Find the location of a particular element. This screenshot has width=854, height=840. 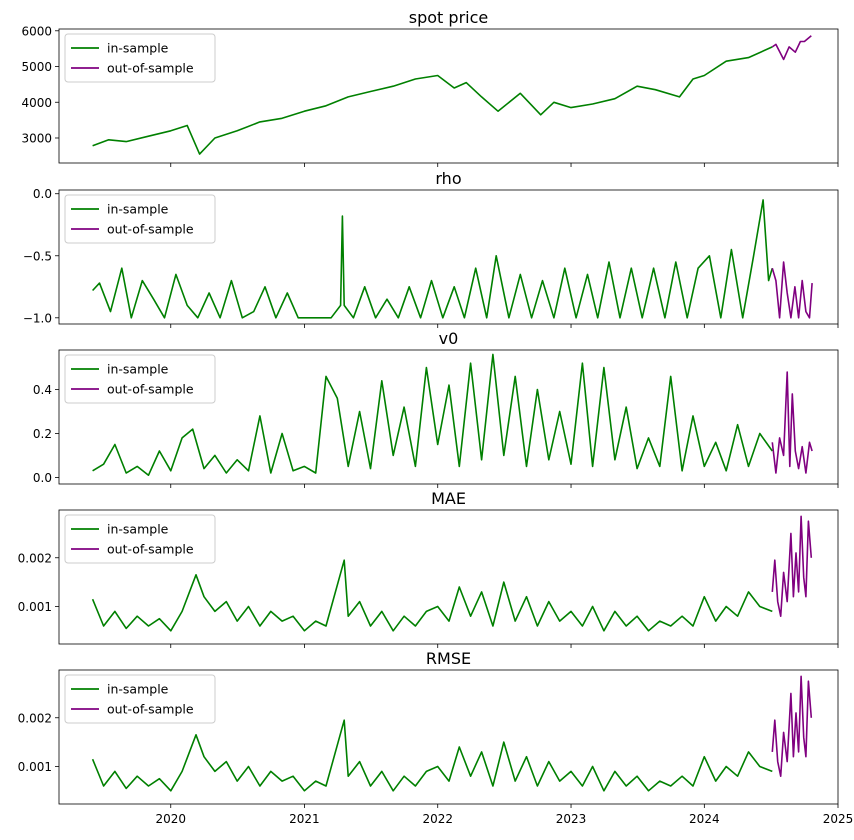

y-tick-label: 4000 is located at coordinates (36, 103).